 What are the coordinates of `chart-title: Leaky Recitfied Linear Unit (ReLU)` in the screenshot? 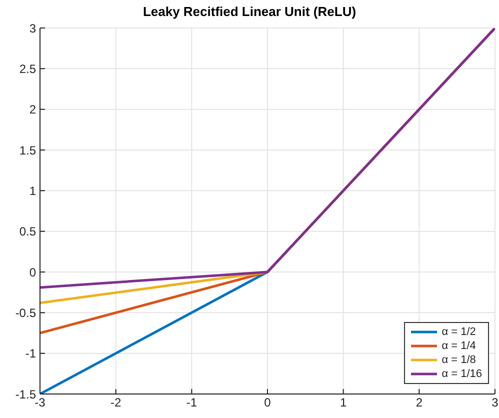 It's located at (250, 11).